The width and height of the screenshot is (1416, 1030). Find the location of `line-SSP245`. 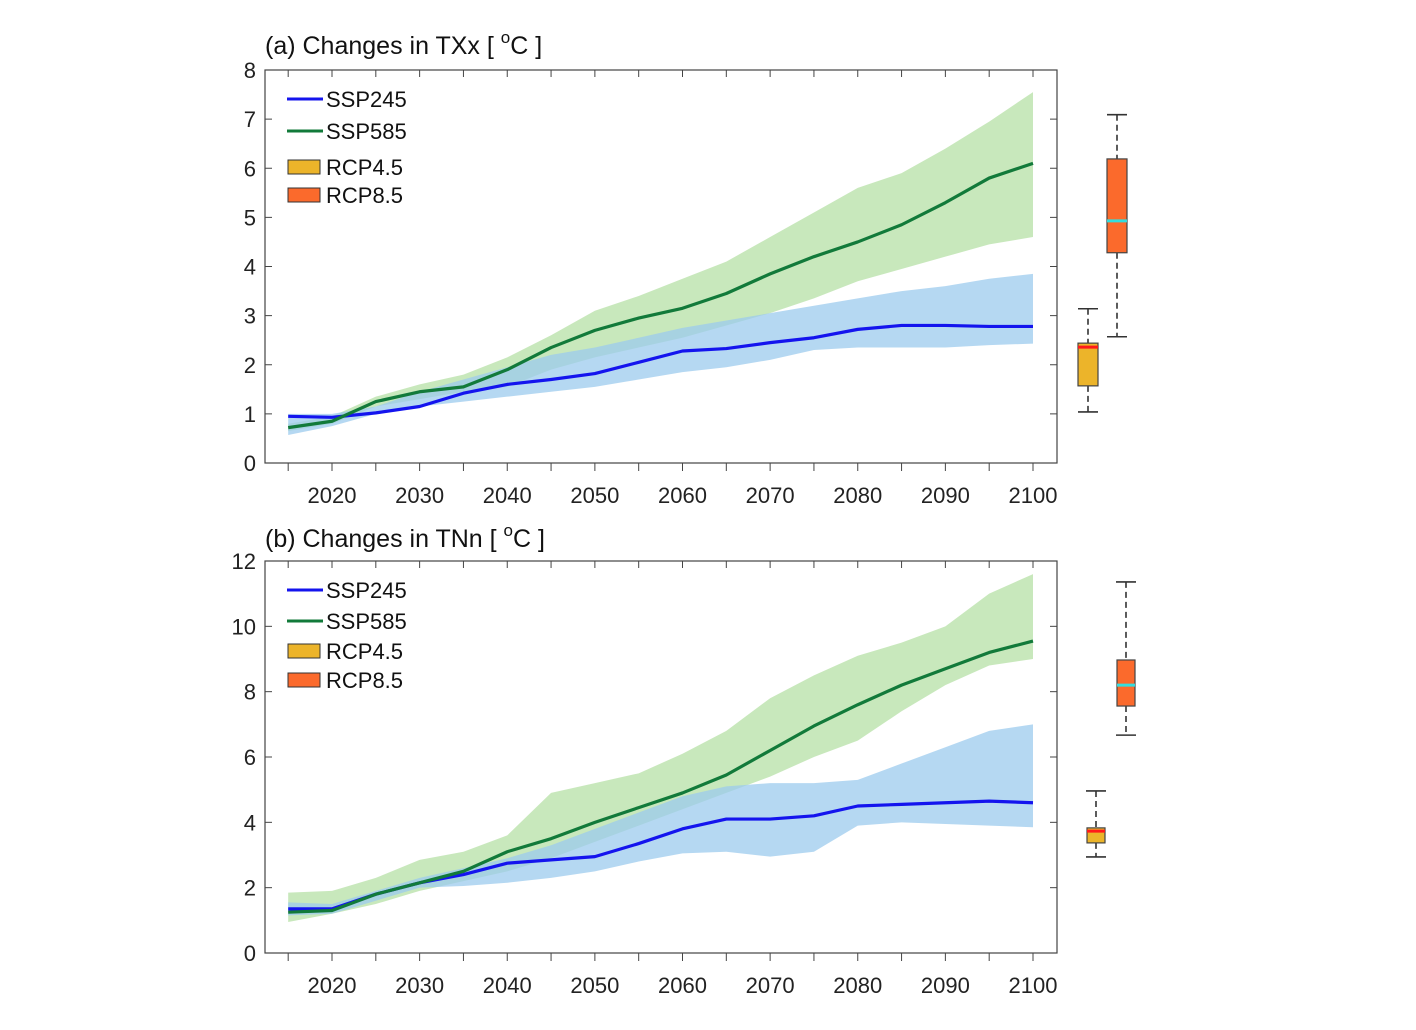

line-SSP245 is located at coordinates (660, 371).